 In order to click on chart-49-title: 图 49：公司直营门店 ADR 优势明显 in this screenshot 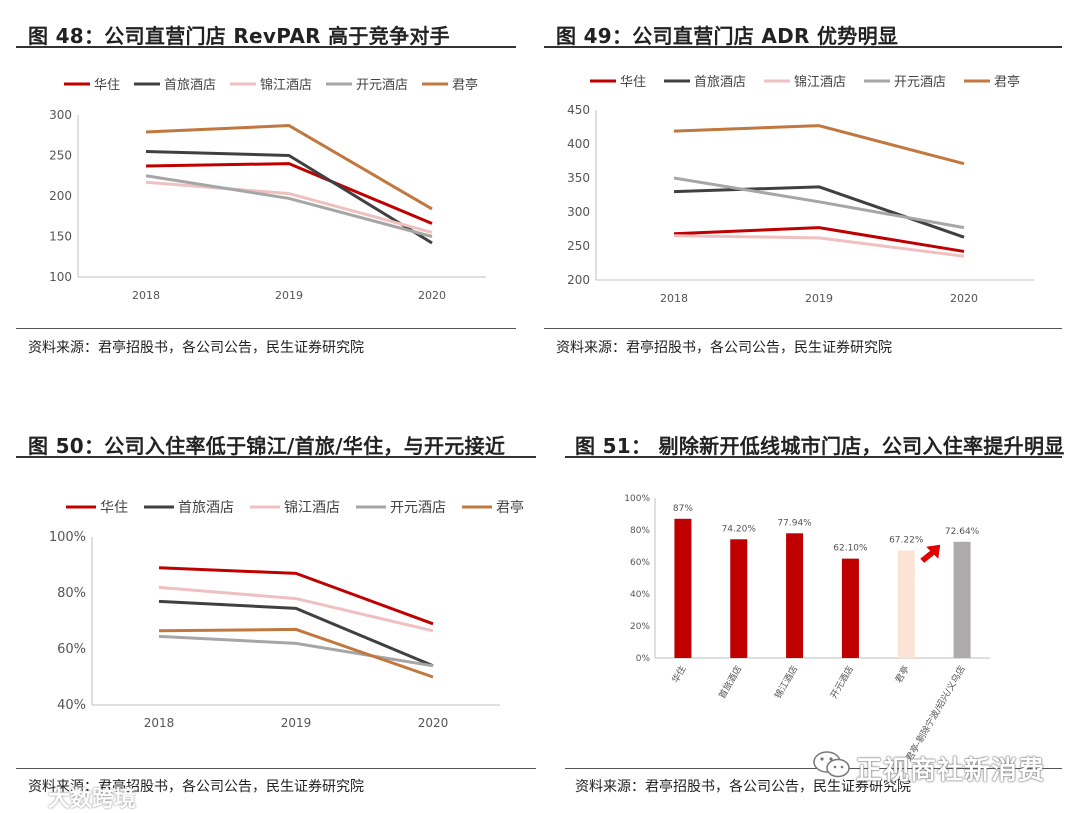, I will do `click(727, 36)`.